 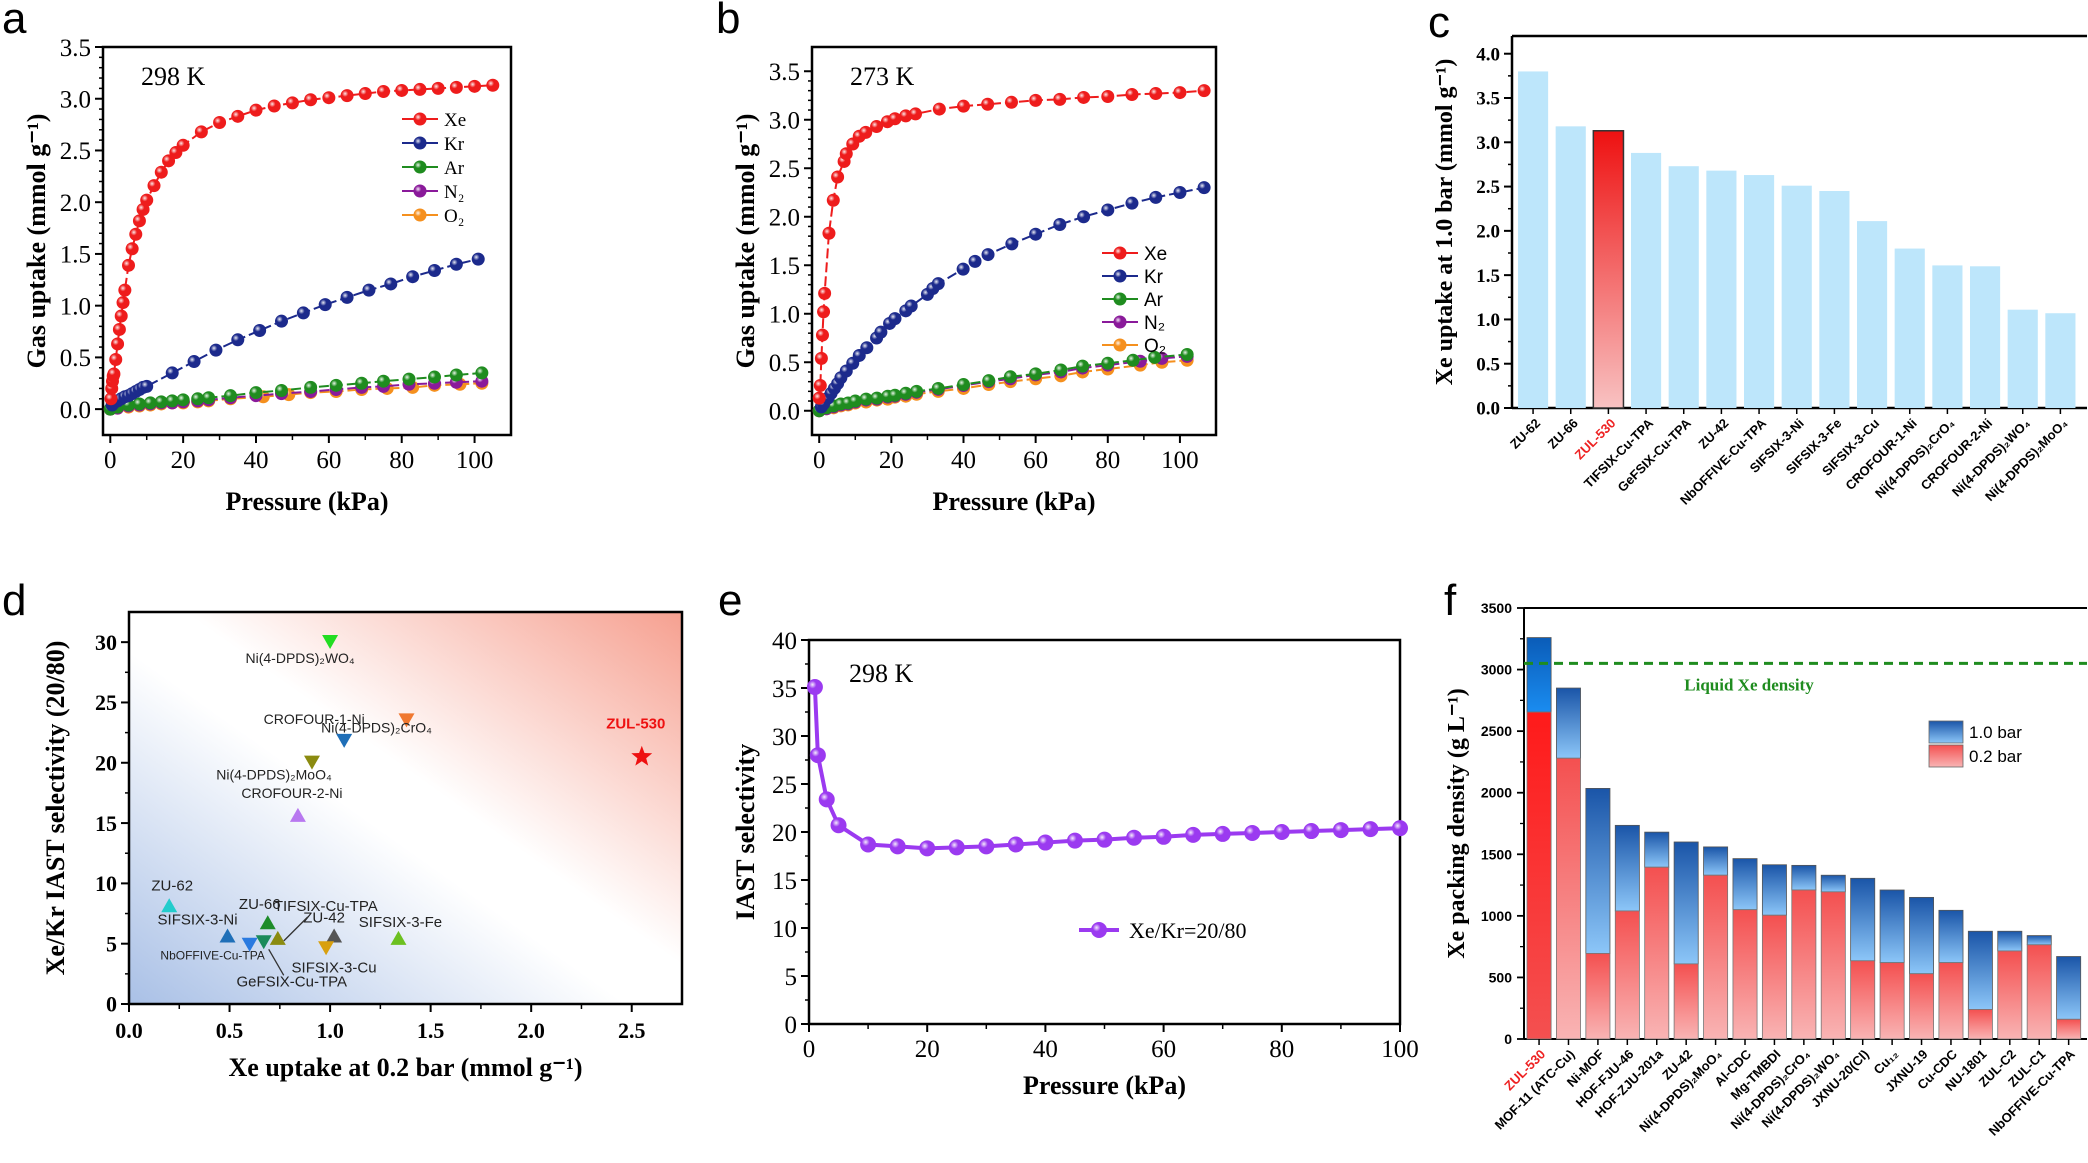 What do you see at coordinates (1713, 434) in the screenshot?
I see `x-category-label: ZU-42` at bounding box center [1713, 434].